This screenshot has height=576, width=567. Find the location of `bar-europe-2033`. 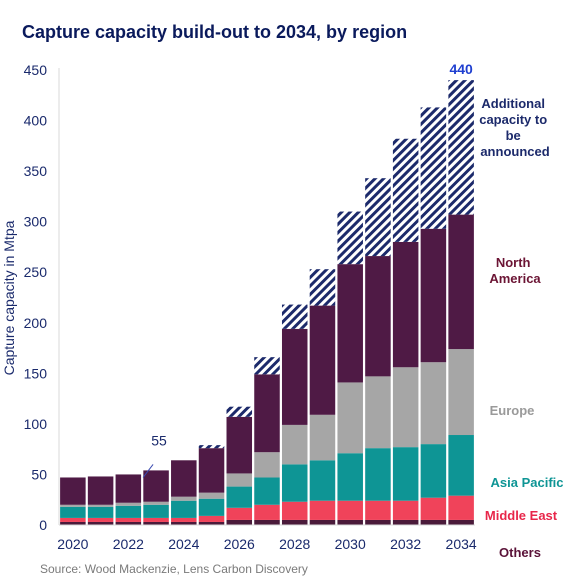

bar-europe-2033 is located at coordinates (433, 403).